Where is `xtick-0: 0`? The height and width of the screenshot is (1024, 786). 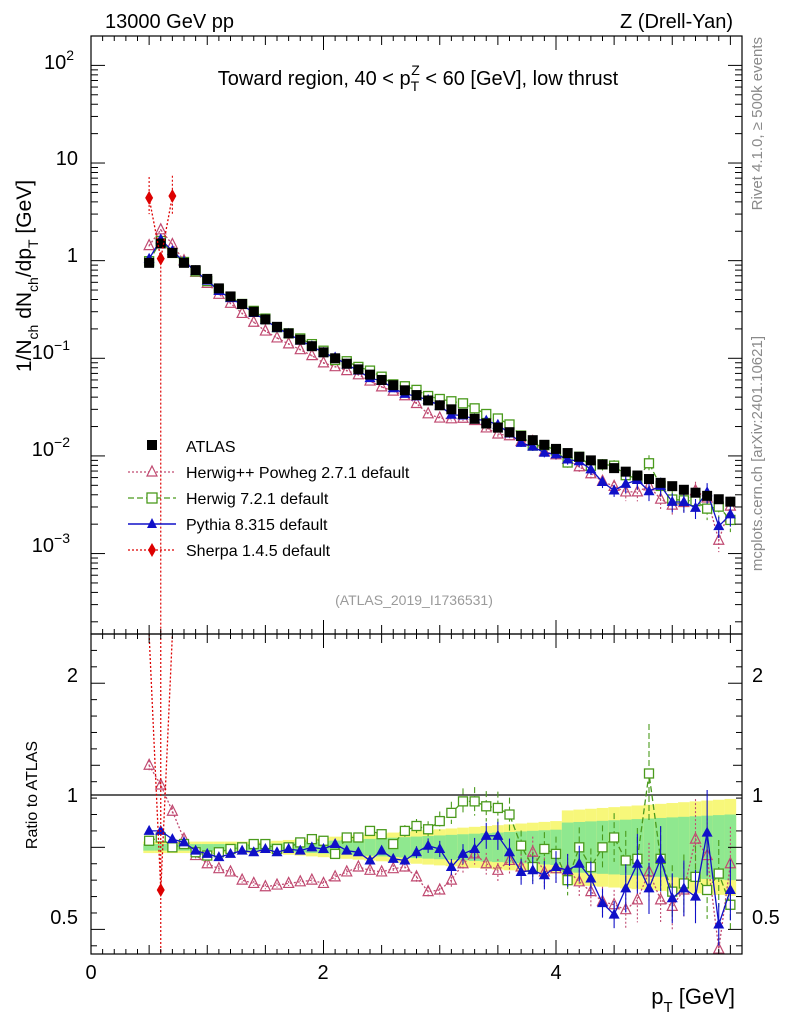
xtick-0: 0 is located at coordinates (90, 973).